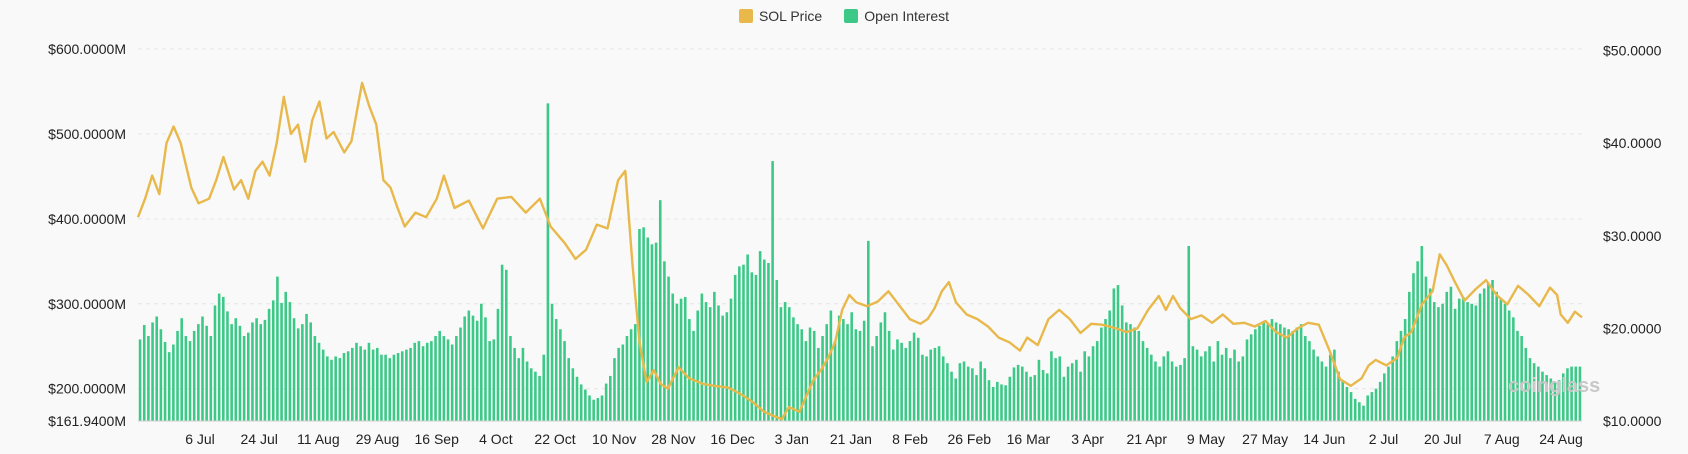  What do you see at coordinates (258, 439) in the screenshot?
I see `x-tick-label: 24 Jul` at bounding box center [258, 439].